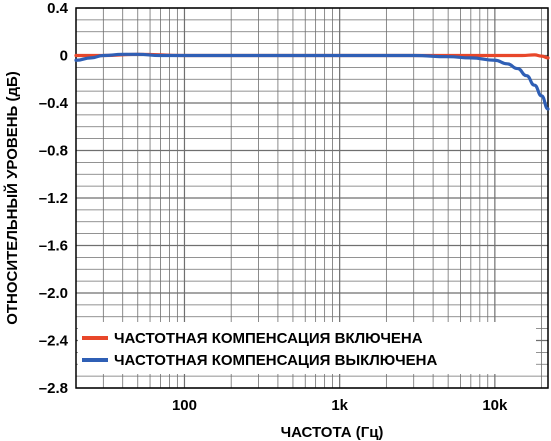 The image size is (551, 441). I want to click on x-tick-label: 1k, so click(339, 405).